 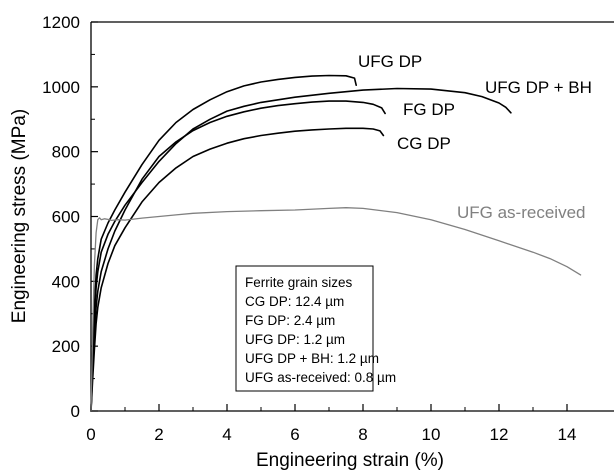 What do you see at coordinates (158, 434) in the screenshot?
I see `x-tick-label: 2` at bounding box center [158, 434].